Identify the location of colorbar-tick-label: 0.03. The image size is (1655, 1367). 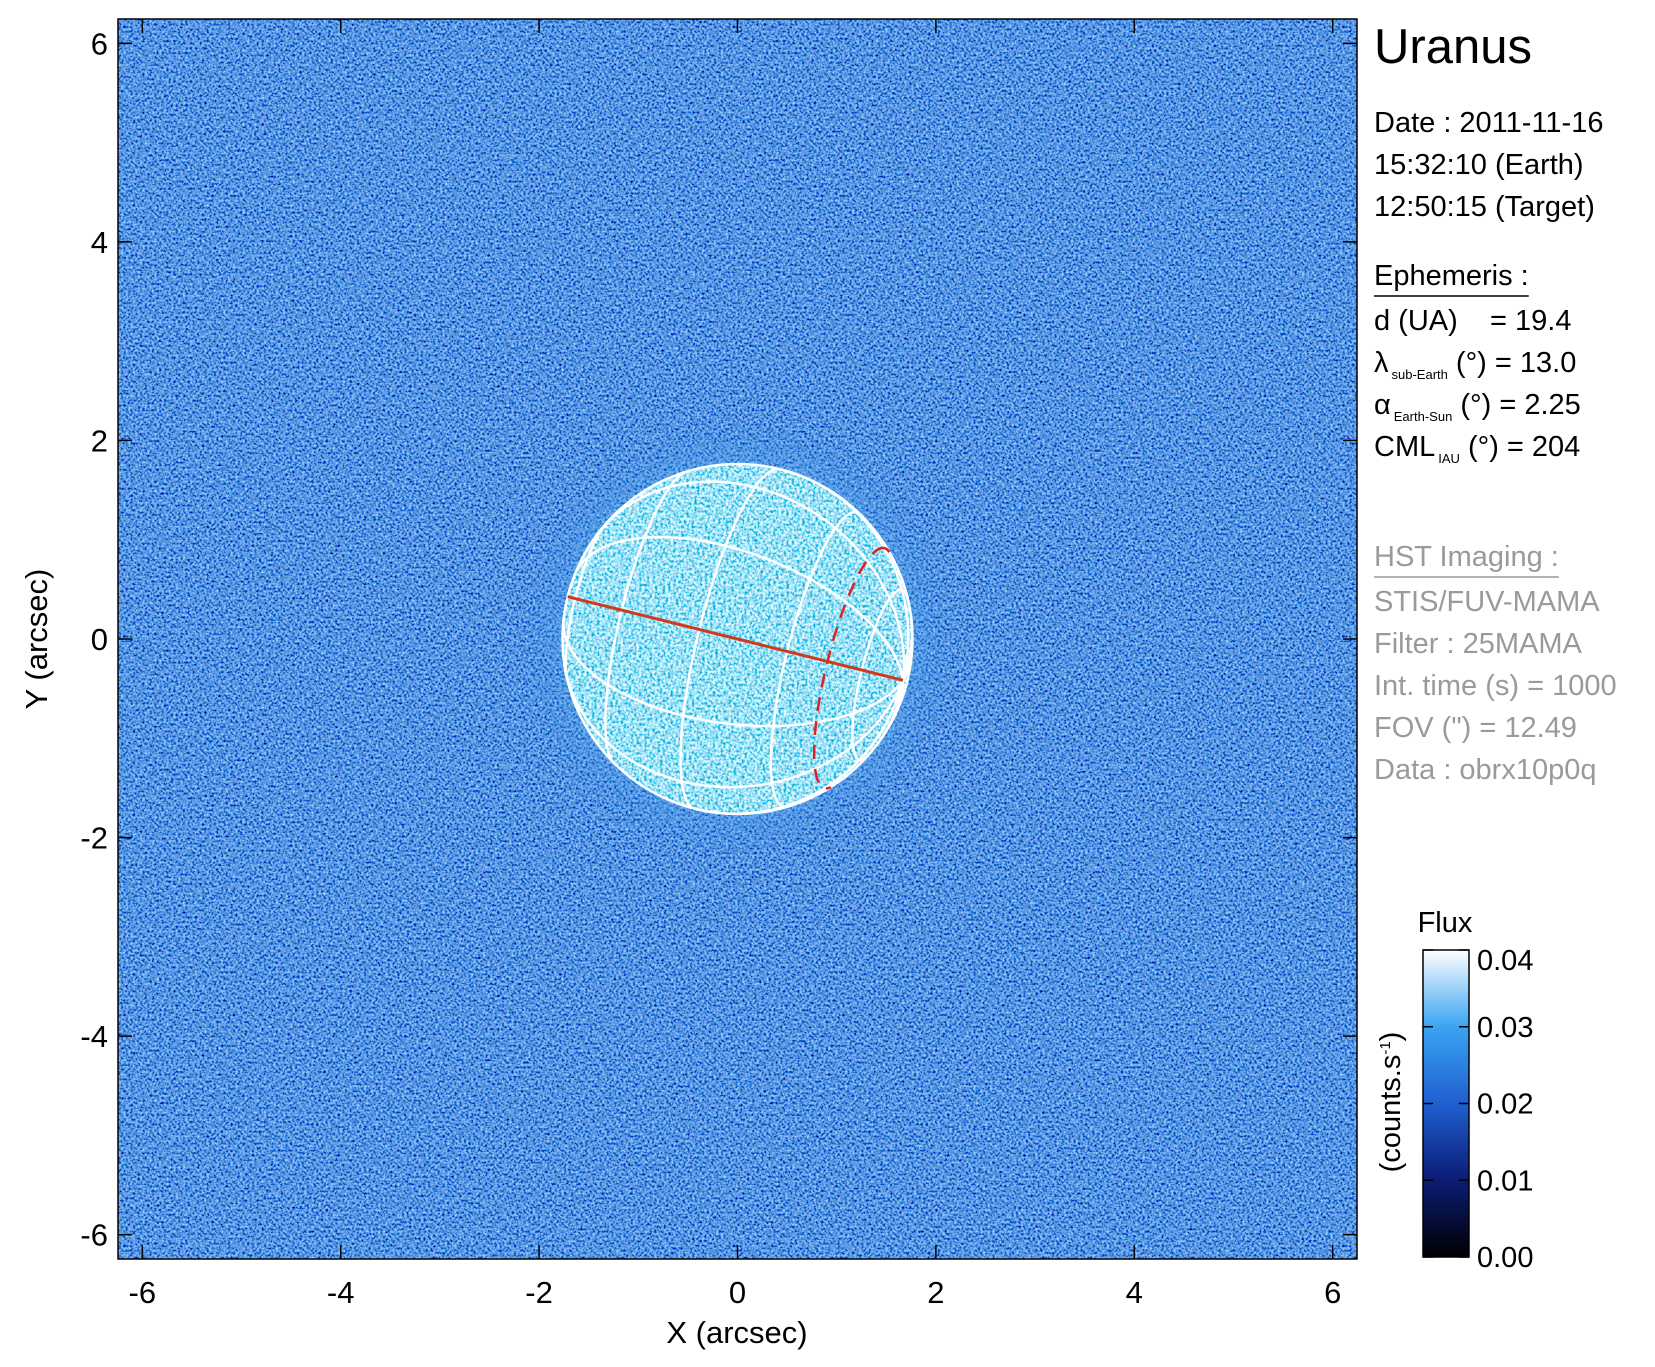
(1505, 1028).